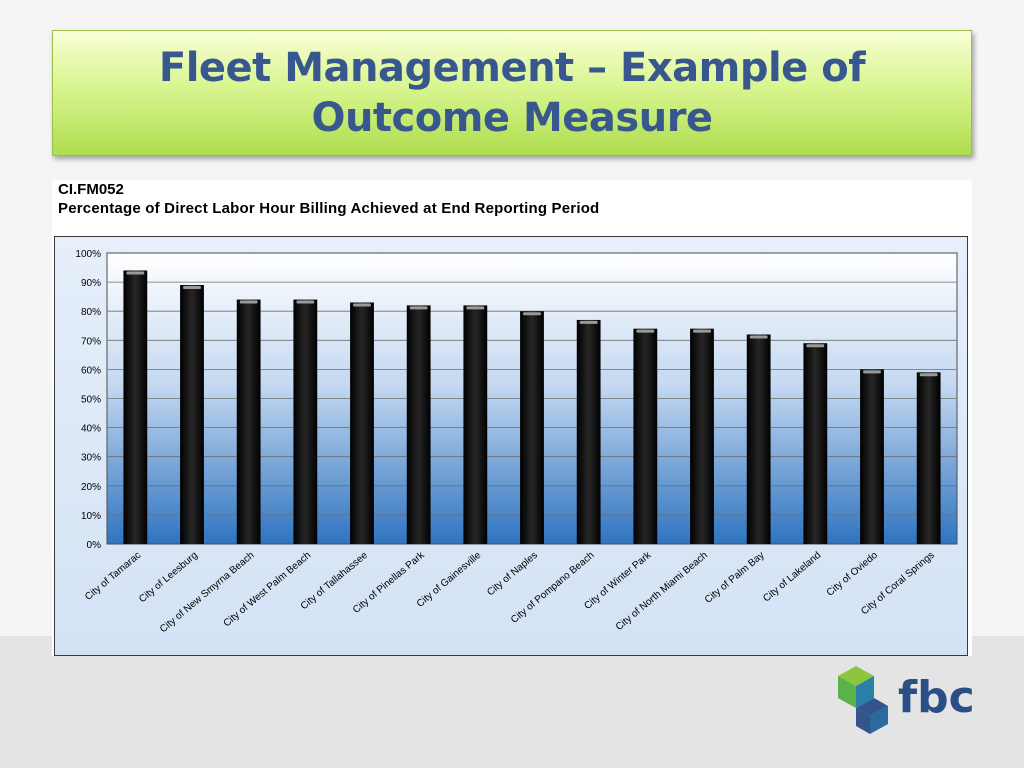 This screenshot has height=768, width=1024. Describe the element at coordinates (94, 545) in the screenshot. I see `y-tick-label: 0%` at that location.